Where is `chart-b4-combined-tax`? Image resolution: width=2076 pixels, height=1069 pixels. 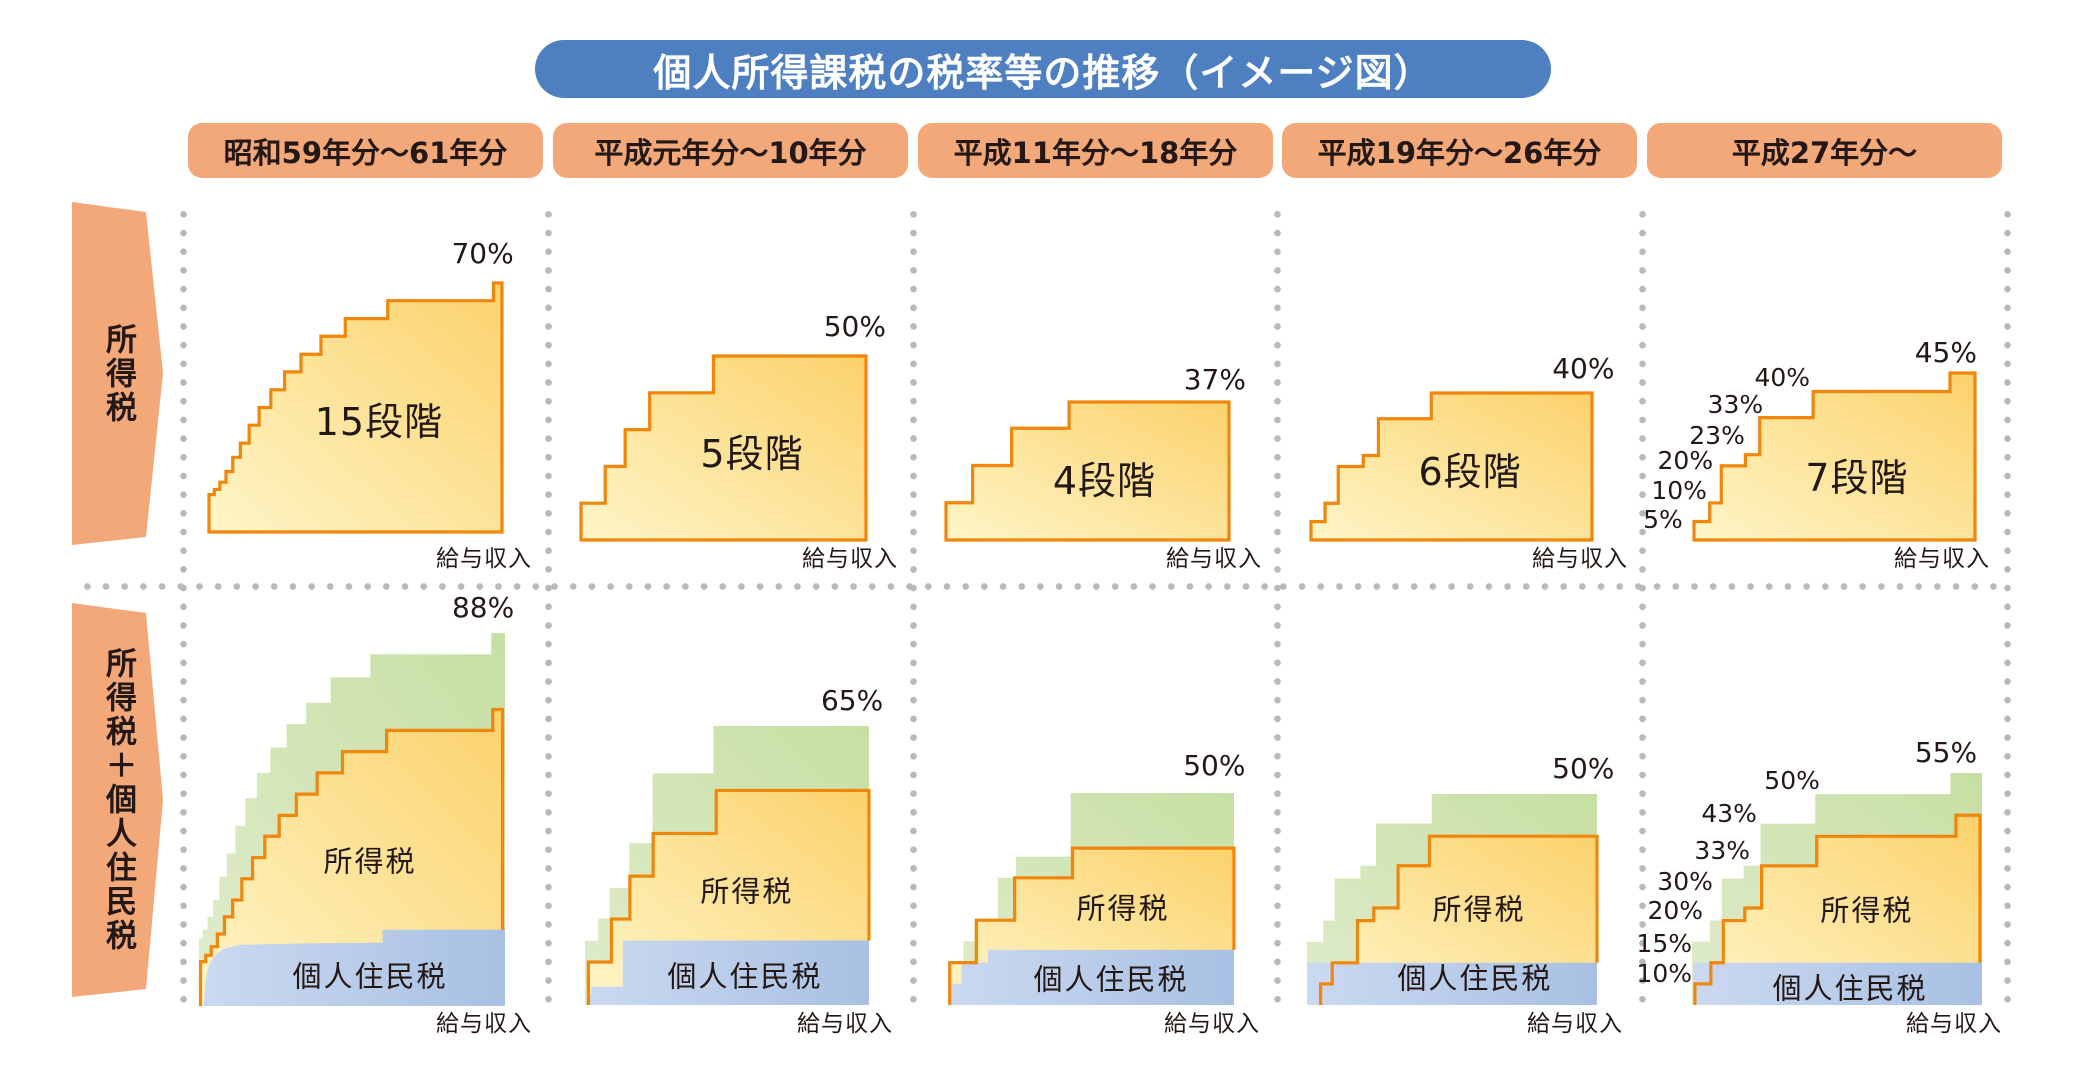 chart-b4-combined-tax is located at coordinates (1452, 899).